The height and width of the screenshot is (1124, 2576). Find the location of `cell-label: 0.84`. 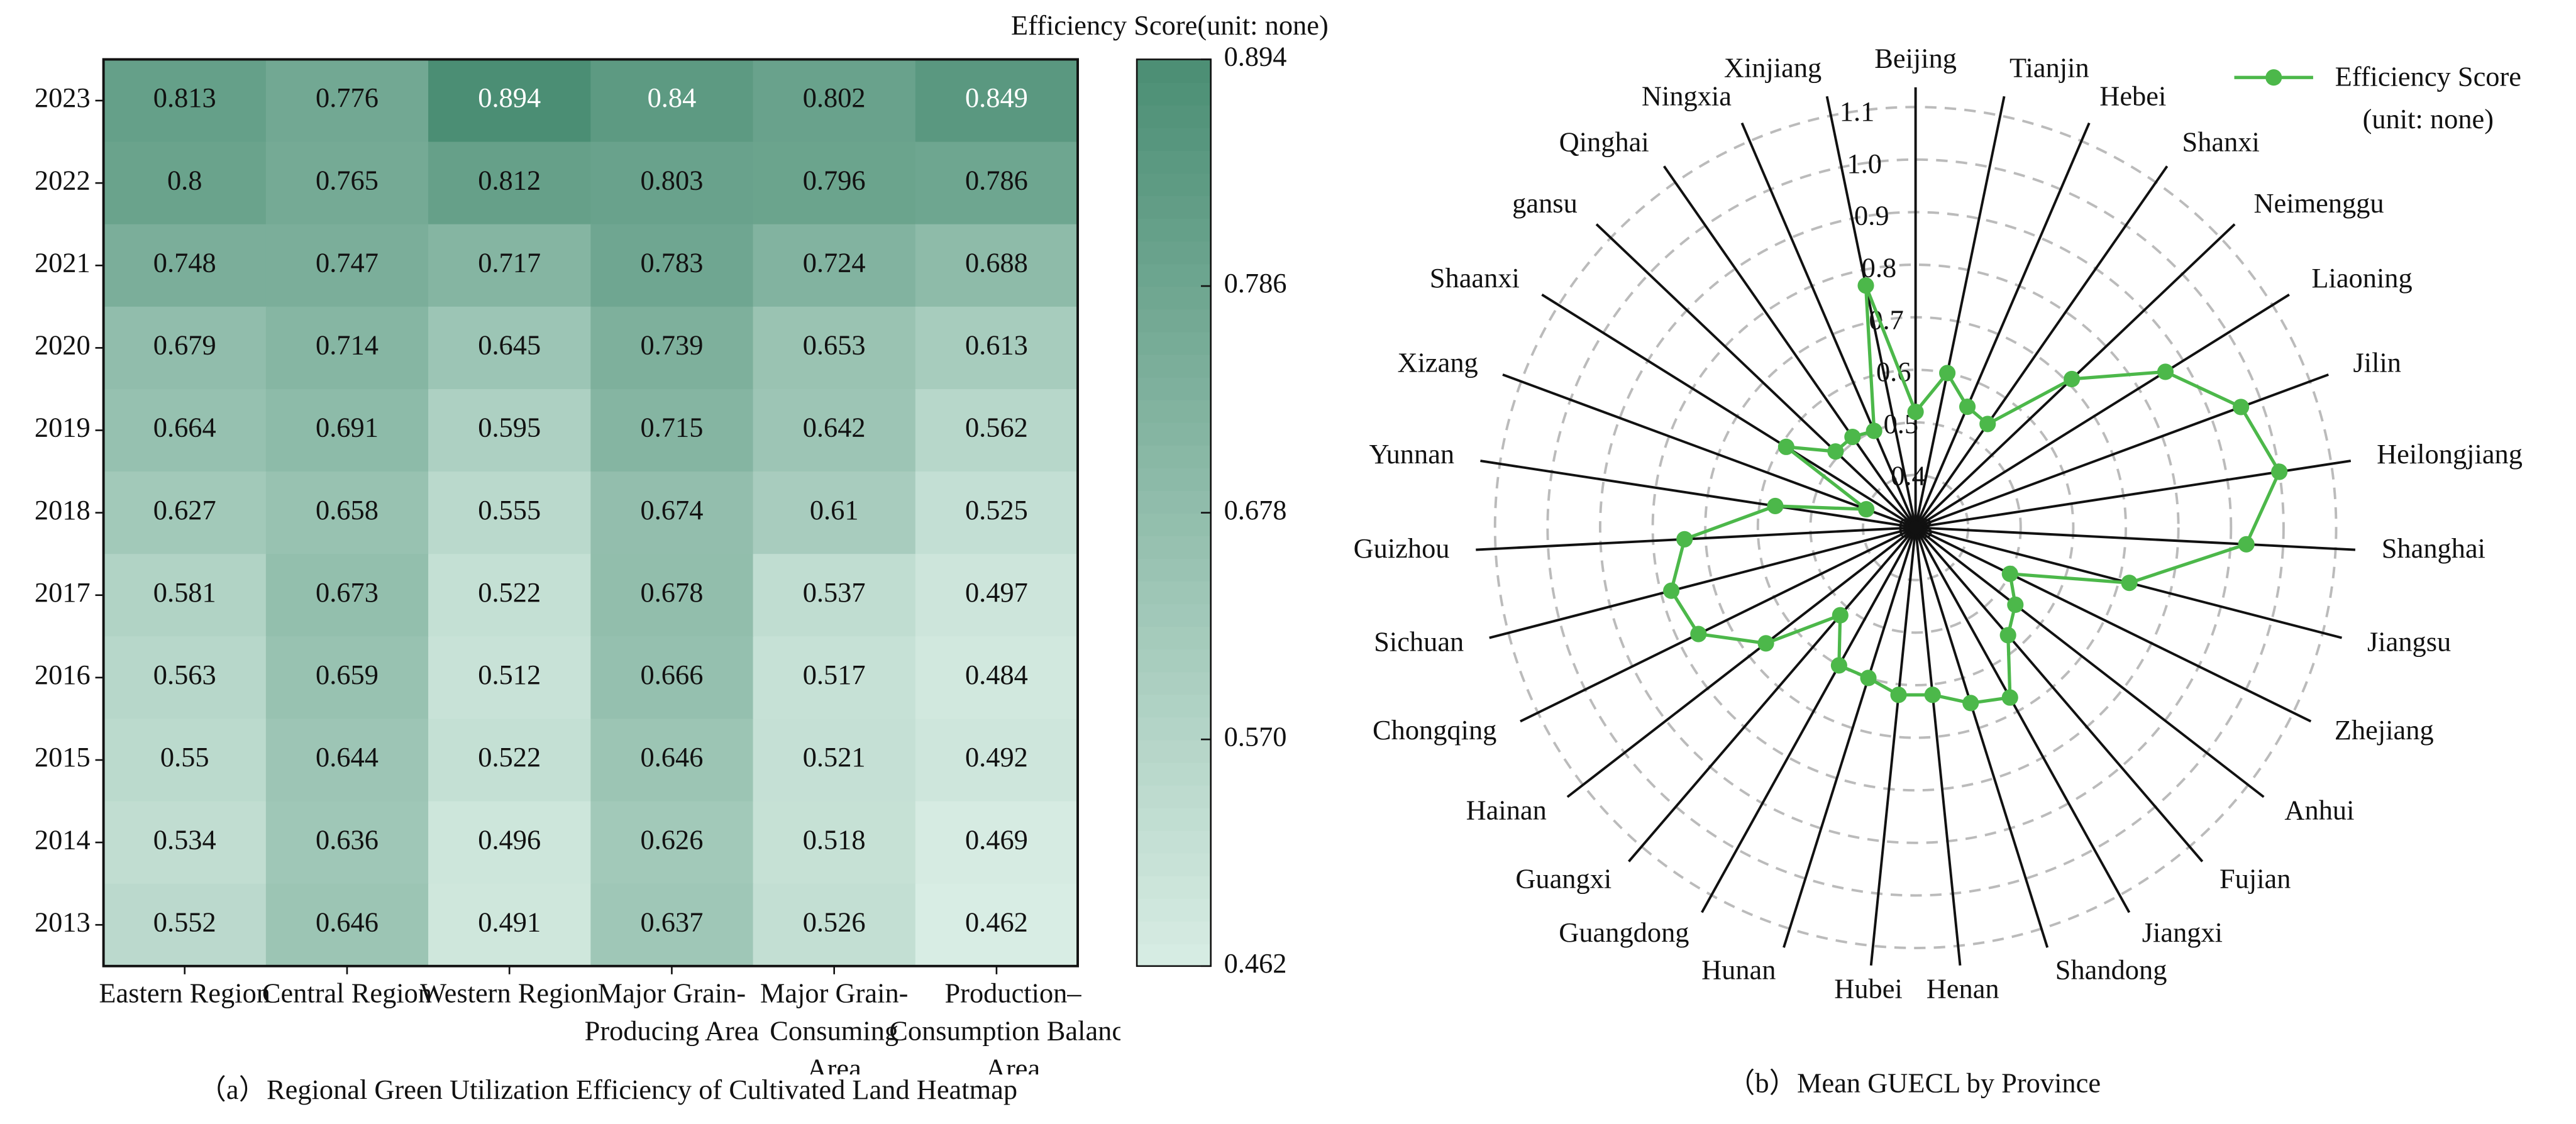

cell-label: 0.84 is located at coordinates (672, 98).